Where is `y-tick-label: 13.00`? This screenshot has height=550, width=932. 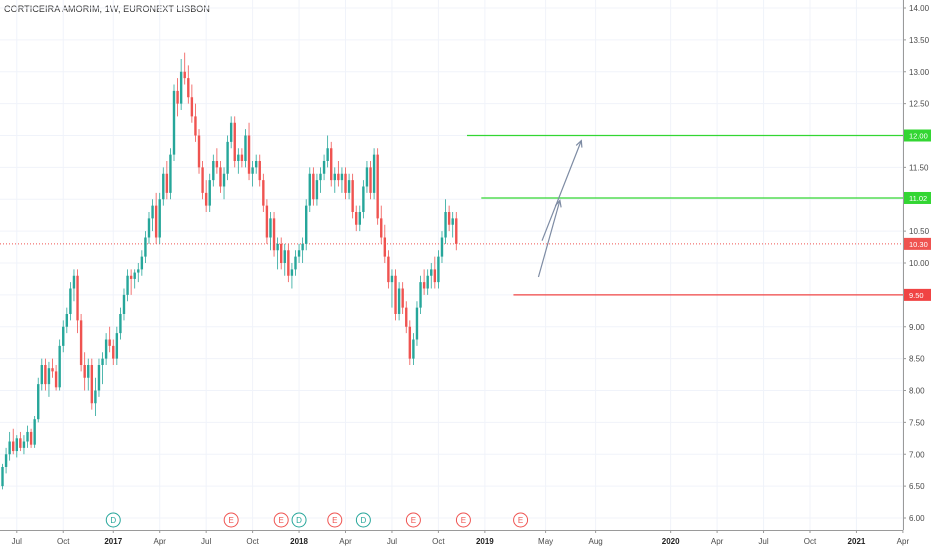
y-tick-label: 13.00 is located at coordinates (919, 72).